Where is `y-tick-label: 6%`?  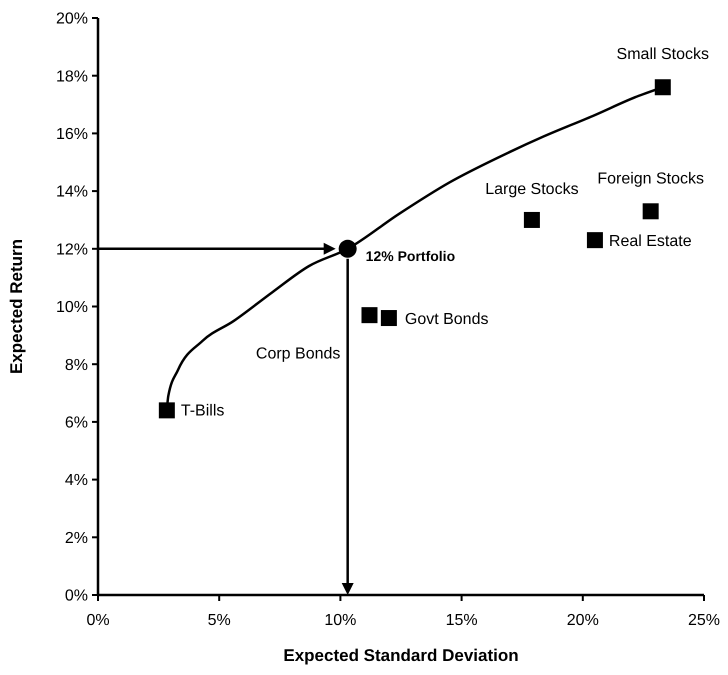
y-tick-label: 6% is located at coordinates (76, 423).